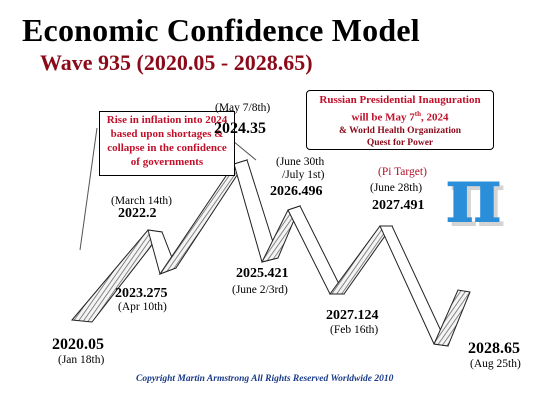  I want to click on label-2022-date: (March 14th), so click(141, 201).